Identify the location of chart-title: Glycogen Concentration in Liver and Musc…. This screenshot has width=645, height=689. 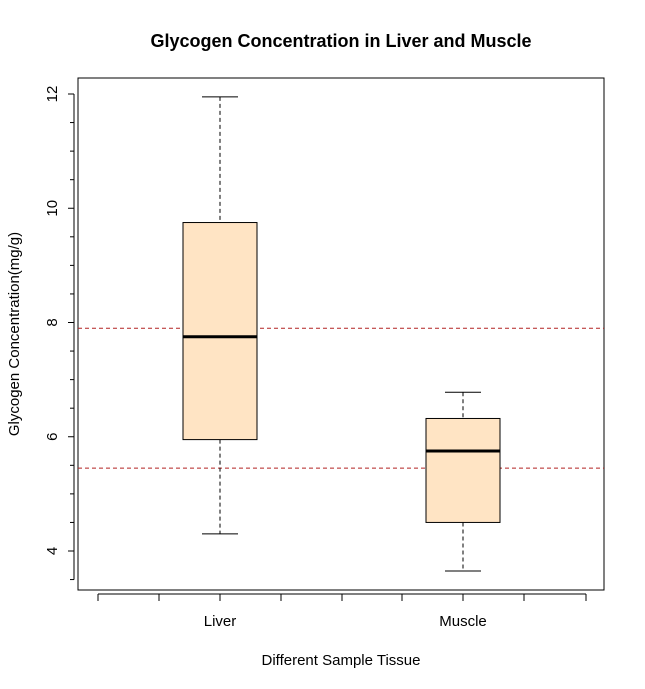
(340, 41).